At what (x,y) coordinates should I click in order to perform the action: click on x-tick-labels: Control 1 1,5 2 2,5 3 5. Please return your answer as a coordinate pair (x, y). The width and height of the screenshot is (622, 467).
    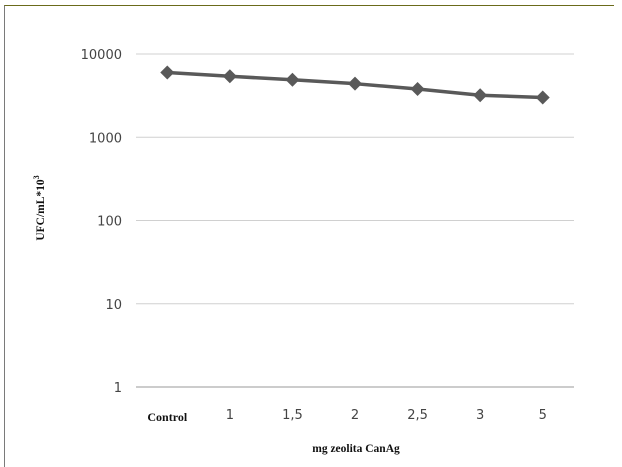
    Looking at the image, I should click on (346, 416).